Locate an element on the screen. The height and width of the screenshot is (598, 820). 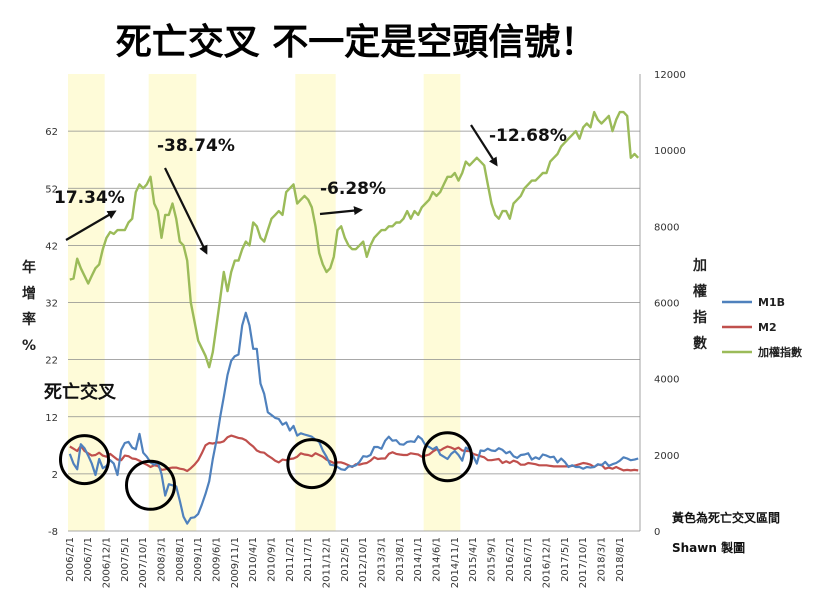
right-tick-label: 12000 is located at coordinates (670, 75).